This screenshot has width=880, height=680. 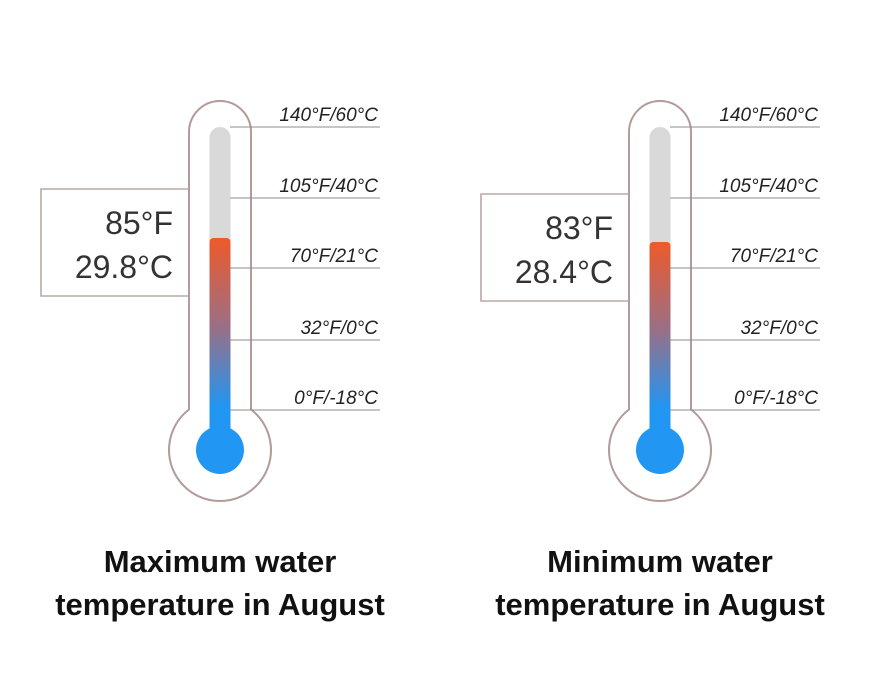 I want to click on max-temperature-callout: 85°F 29.8°C, so click(x=116, y=242).